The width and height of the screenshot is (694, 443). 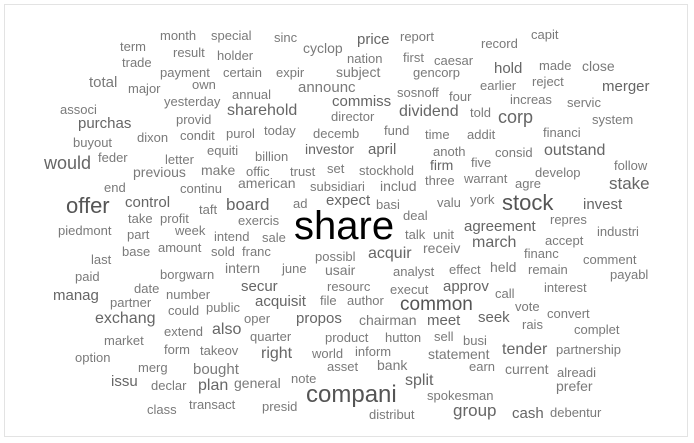 I want to click on word-cloud-term: commiss, so click(x=362, y=101).